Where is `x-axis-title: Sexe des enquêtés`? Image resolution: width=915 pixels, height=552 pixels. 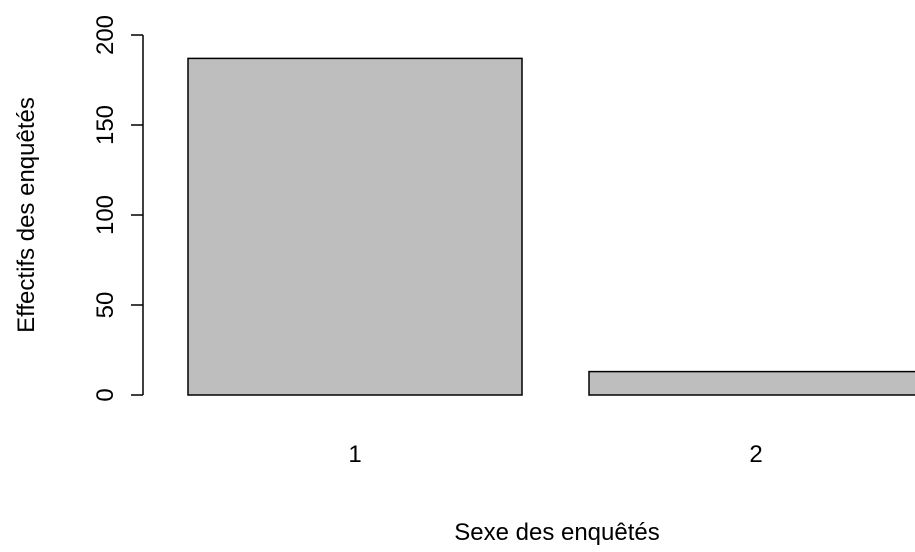
x-axis-title: Sexe des enquêtés is located at coordinates (557, 532).